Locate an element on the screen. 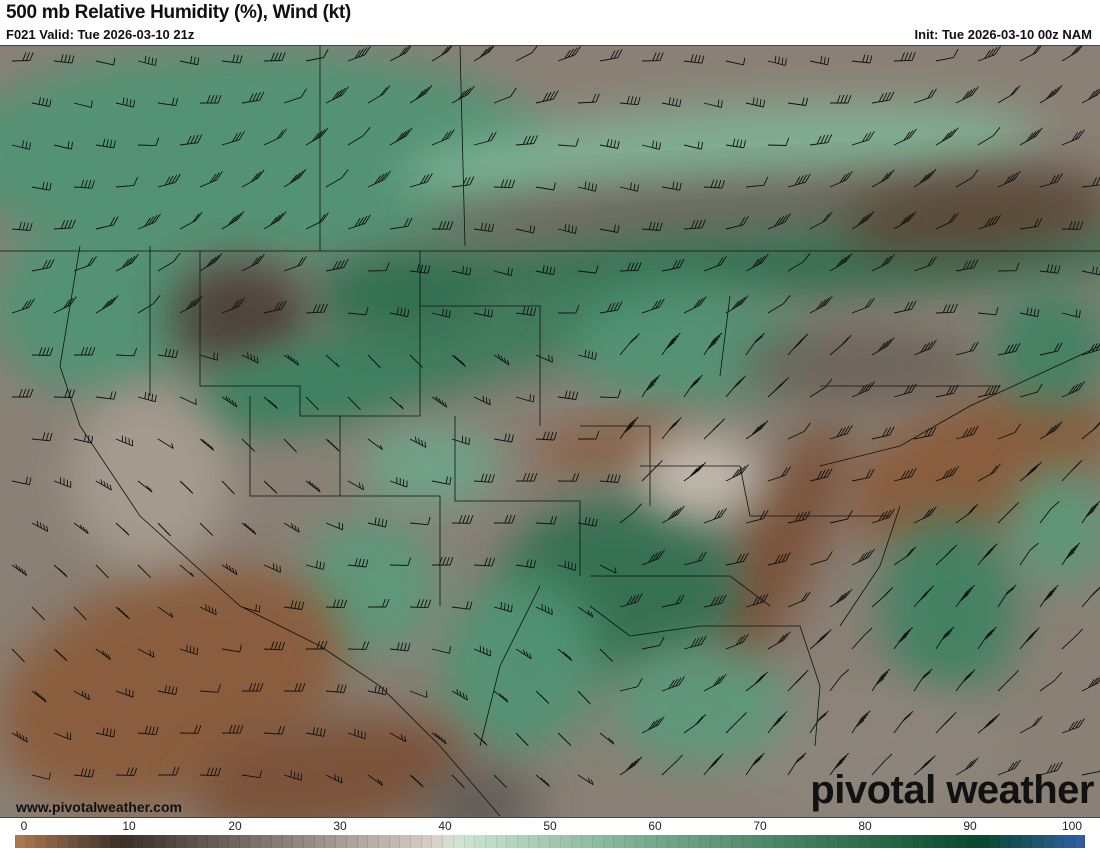 The image size is (1100, 850). colorbar-tick: 50 is located at coordinates (550, 826).